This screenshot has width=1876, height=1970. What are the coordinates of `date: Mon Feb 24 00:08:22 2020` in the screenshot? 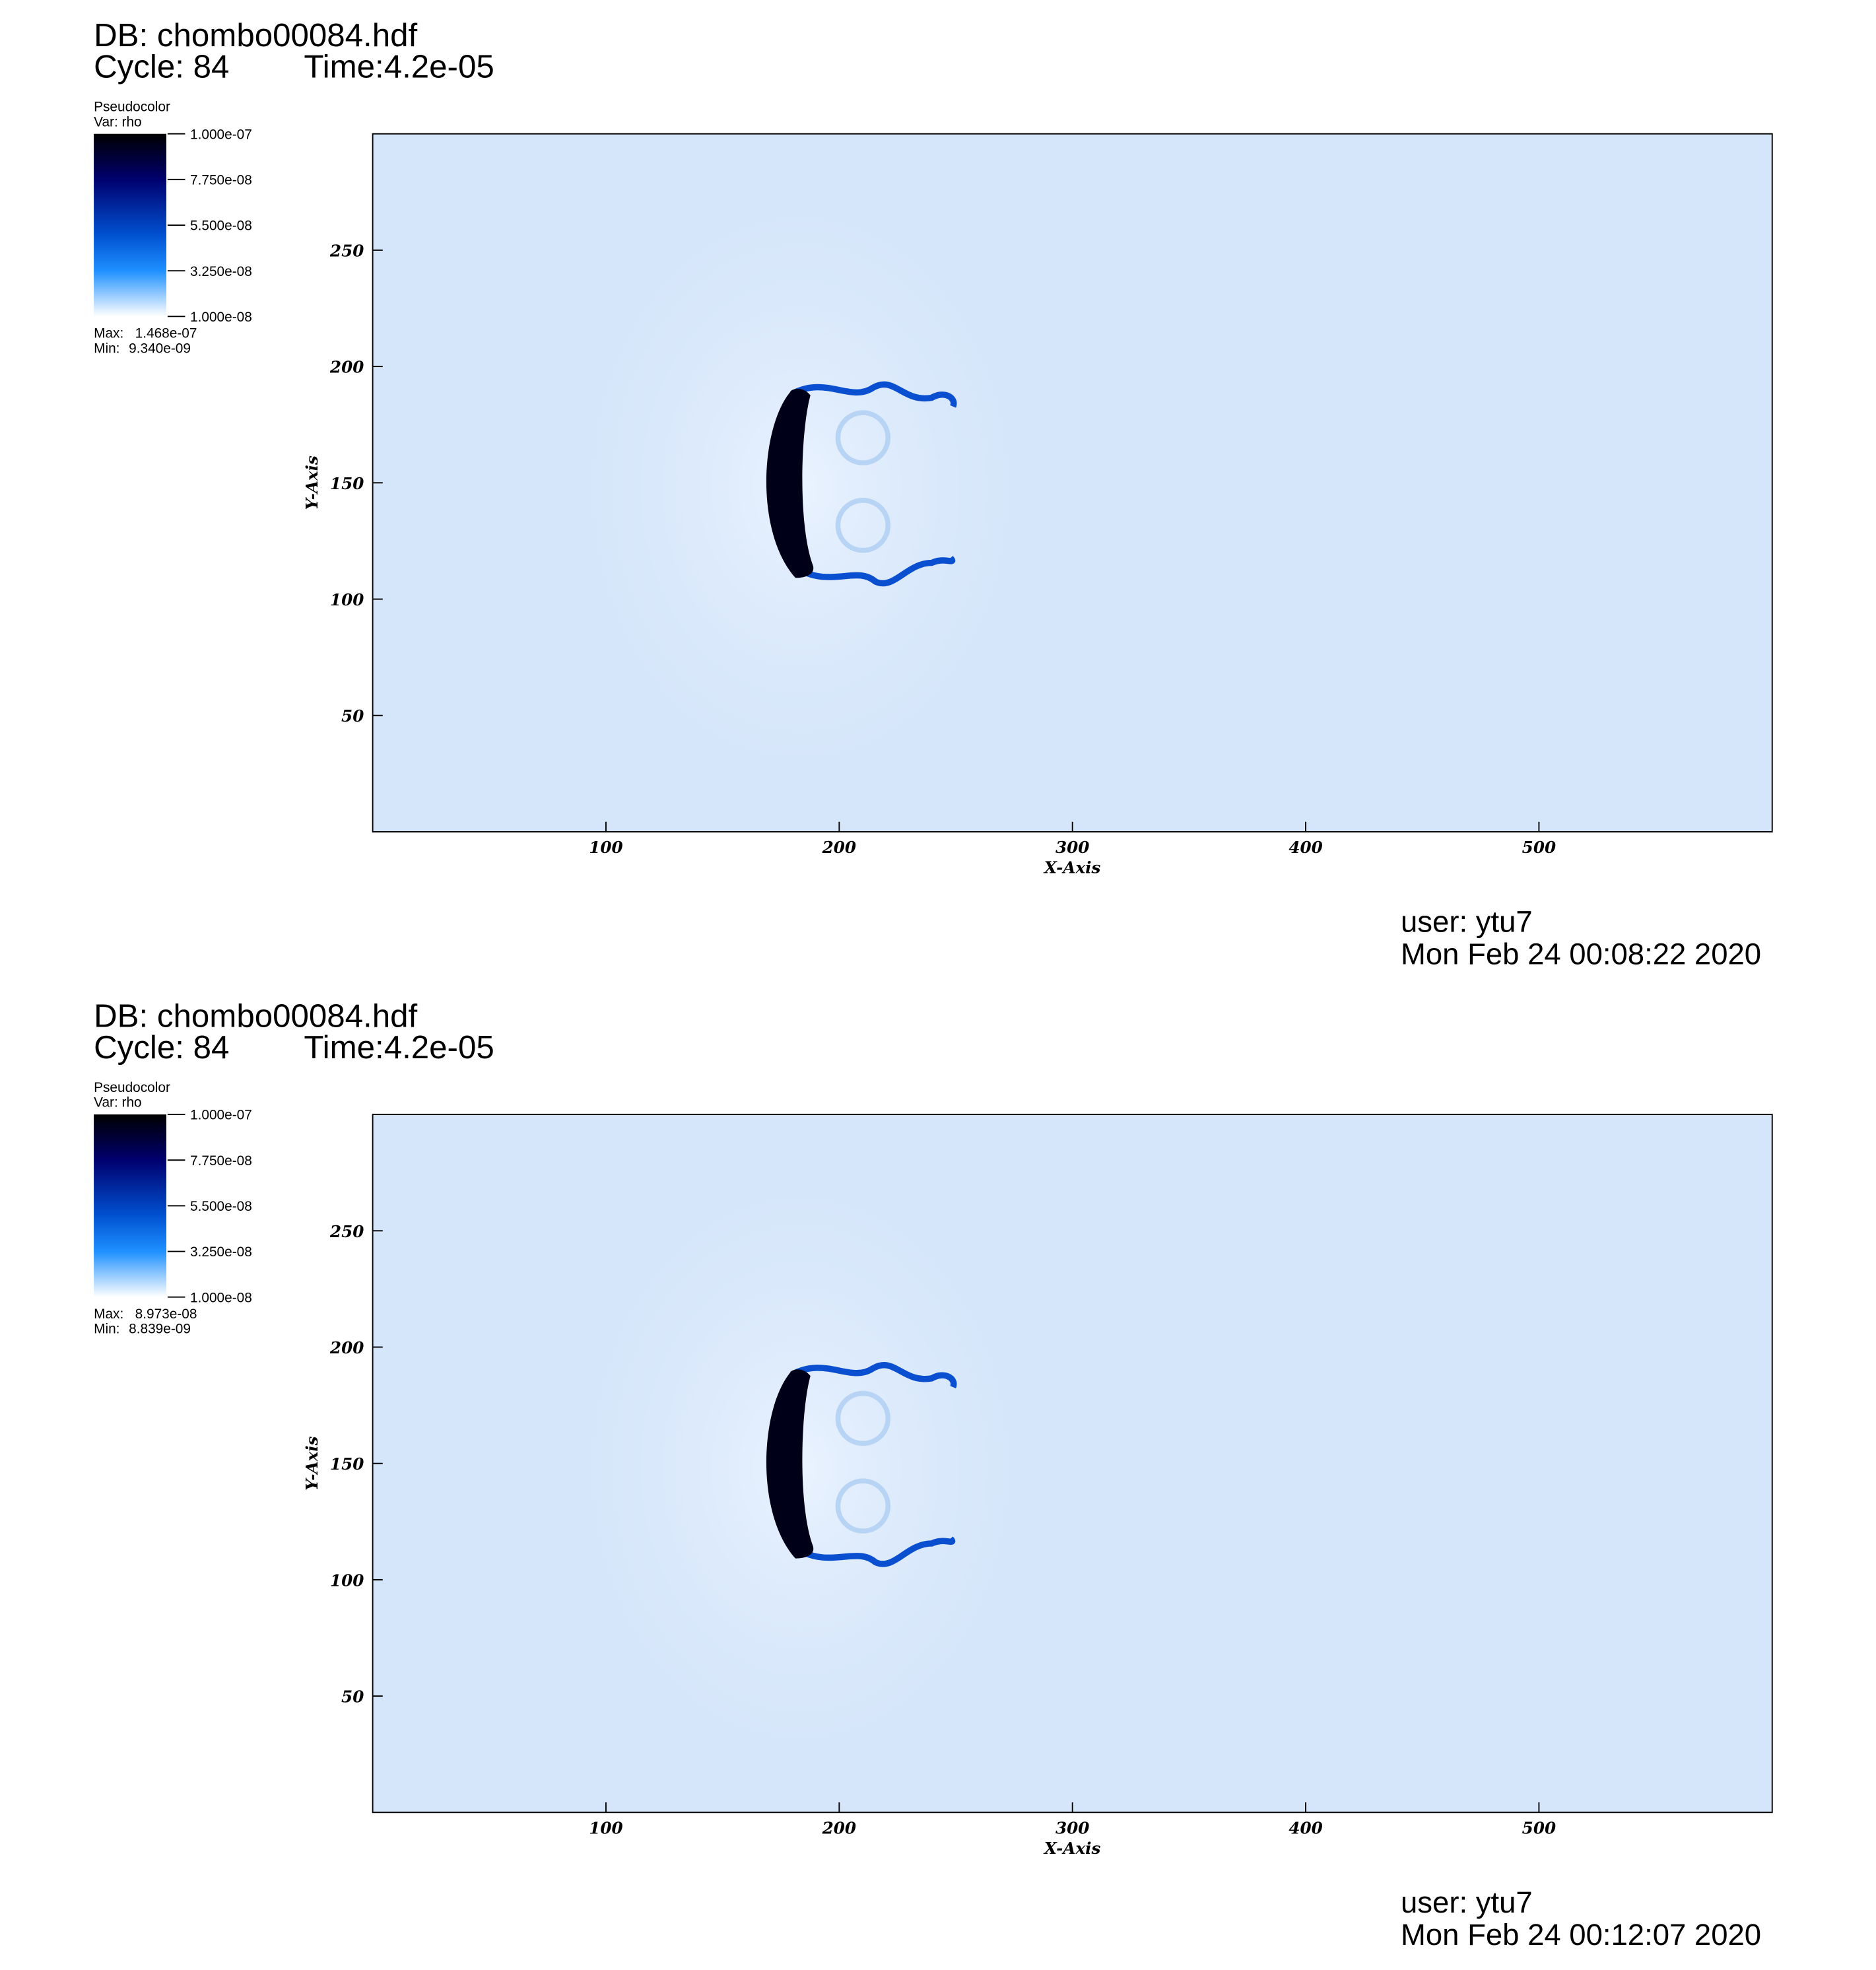 It's located at (1581, 954).